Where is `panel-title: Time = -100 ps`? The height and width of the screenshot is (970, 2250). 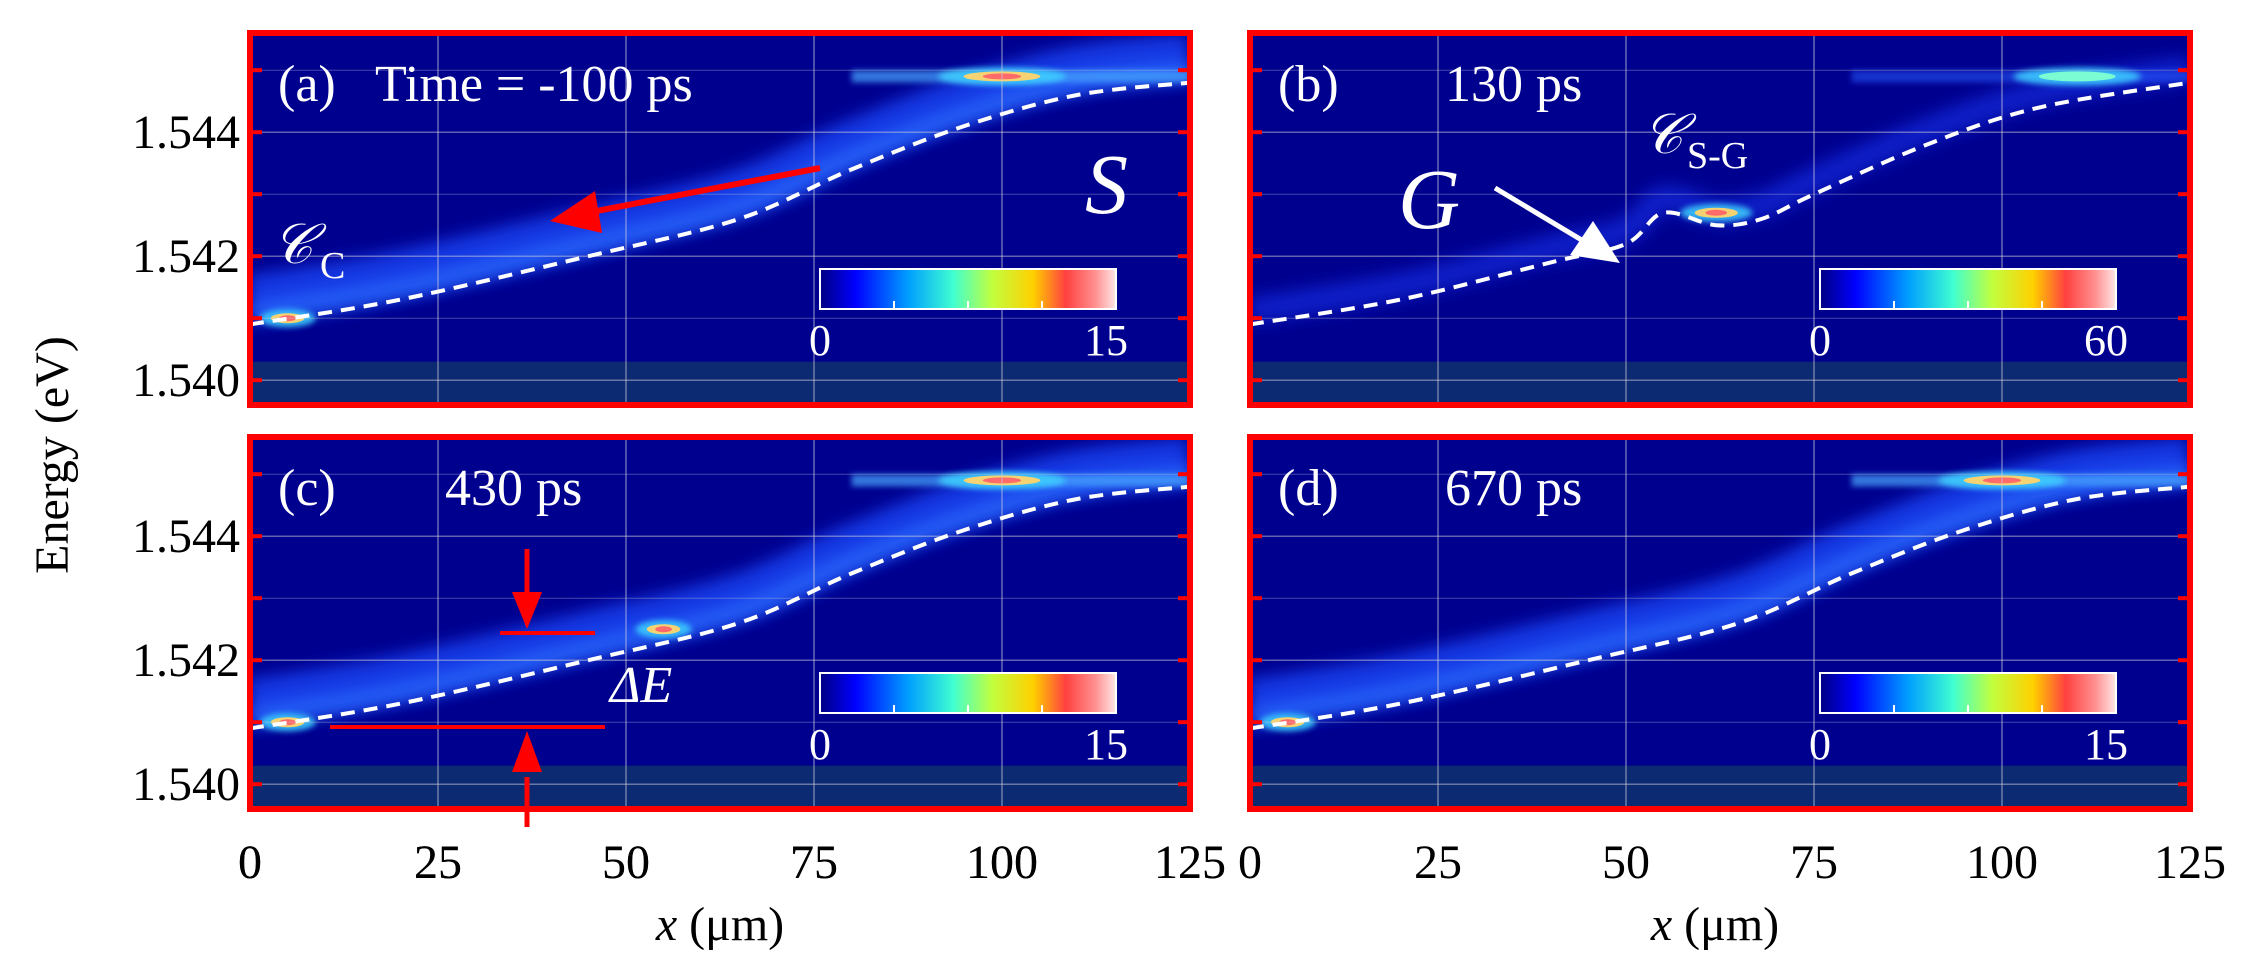 panel-title: Time = -100 ps is located at coordinates (534, 84).